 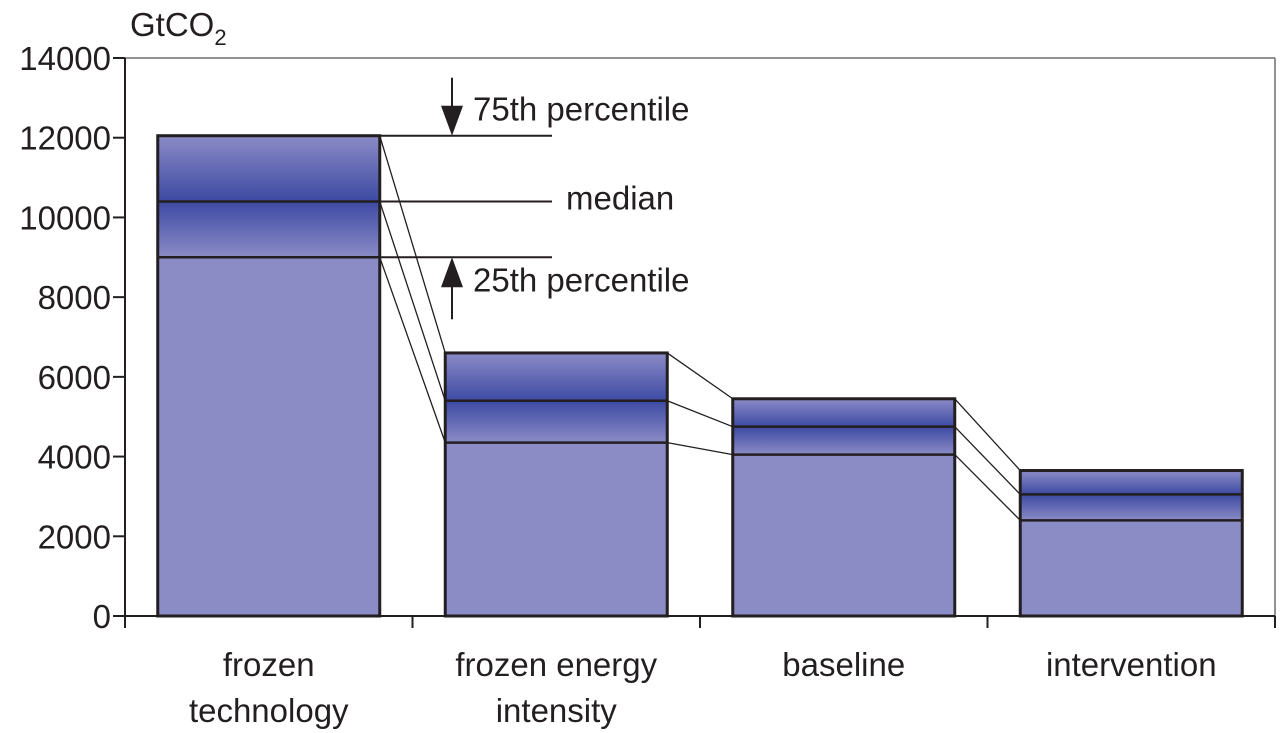 What do you see at coordinates (268, 168) in the screenshot?
I see `bar-upper-band-frozen-technology` at bounding box center [268, 168].